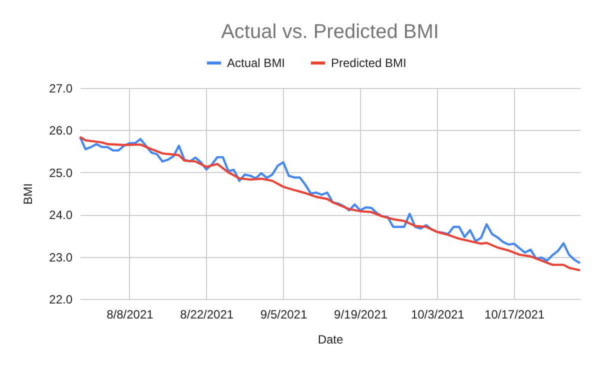  I want to click on y-tick-label: 27.0, so click(61, 89).